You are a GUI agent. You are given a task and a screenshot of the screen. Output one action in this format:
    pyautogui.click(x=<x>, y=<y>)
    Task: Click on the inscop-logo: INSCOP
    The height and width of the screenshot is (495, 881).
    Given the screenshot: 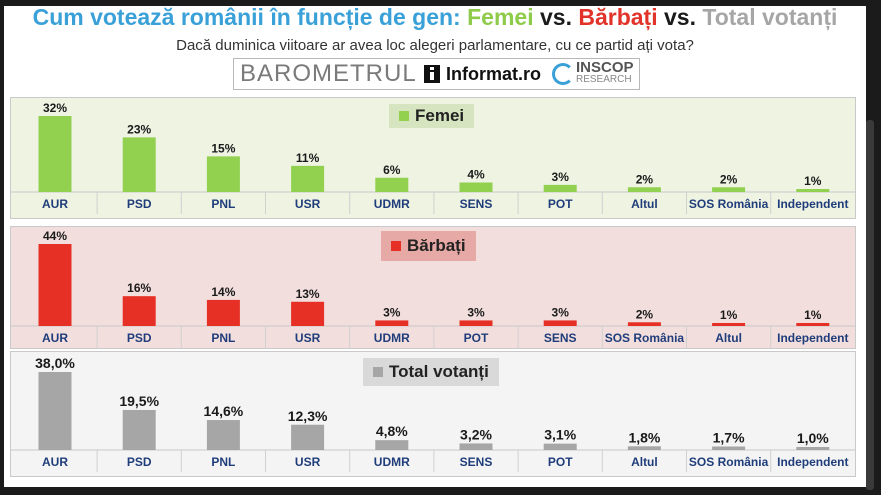 What is the action you would take?
    pyautogui.click(x=605, y=67)
    